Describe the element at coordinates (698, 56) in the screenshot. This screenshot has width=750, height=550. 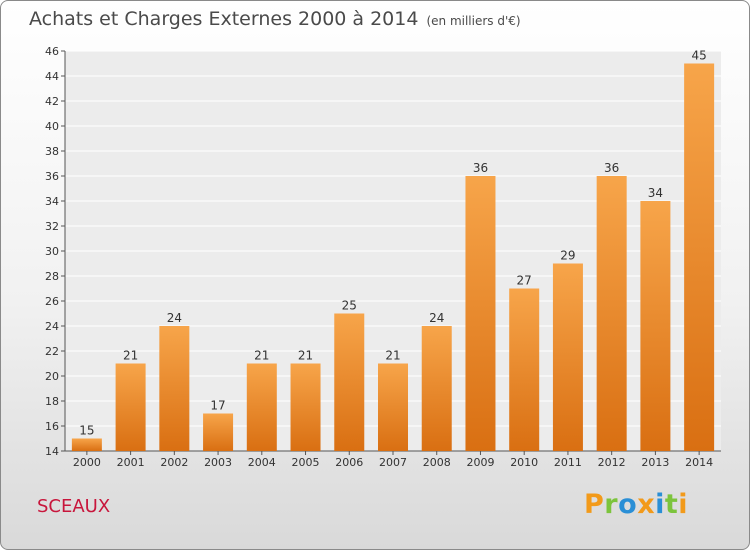
I see `bar-value-label: 45` at that location.